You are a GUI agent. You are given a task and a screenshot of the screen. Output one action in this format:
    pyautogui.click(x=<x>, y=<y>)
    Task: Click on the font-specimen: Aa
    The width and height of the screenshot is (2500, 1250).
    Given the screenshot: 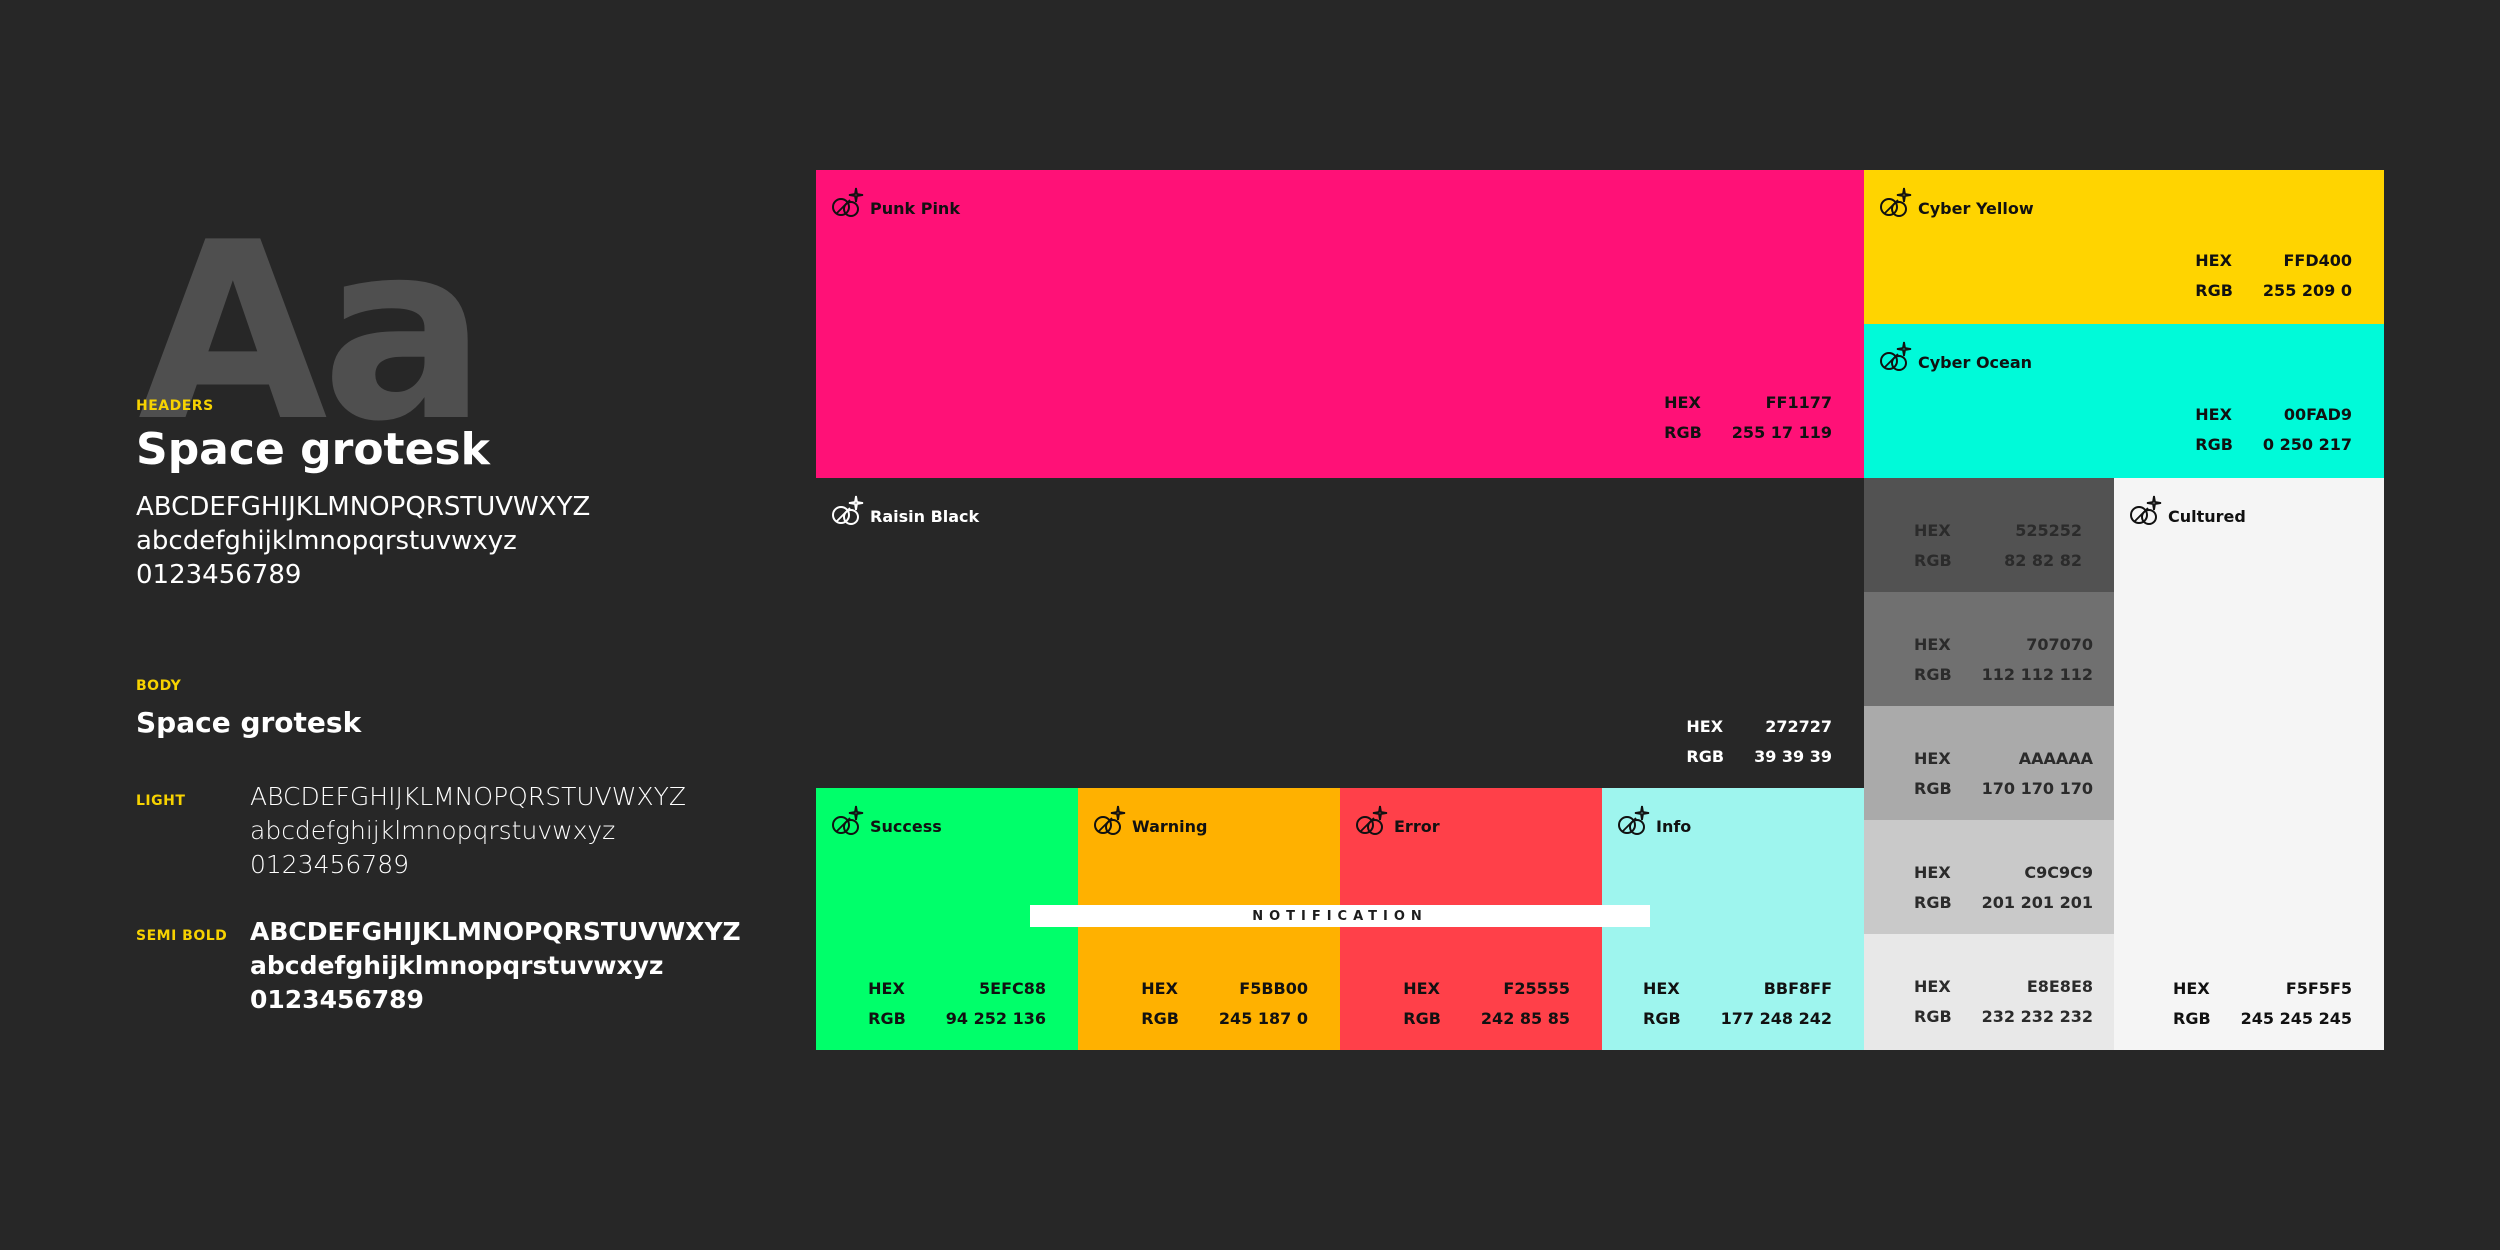 What is the action you would take?
    pyautogui.click(x=312, y=332)
    